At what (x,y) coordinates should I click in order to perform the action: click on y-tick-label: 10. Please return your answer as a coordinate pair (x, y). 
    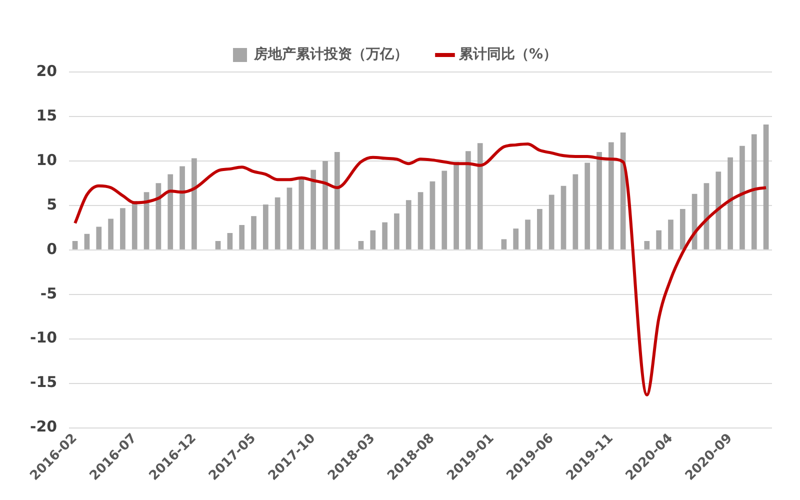
    Looking at the image, I should click on (47, 159).